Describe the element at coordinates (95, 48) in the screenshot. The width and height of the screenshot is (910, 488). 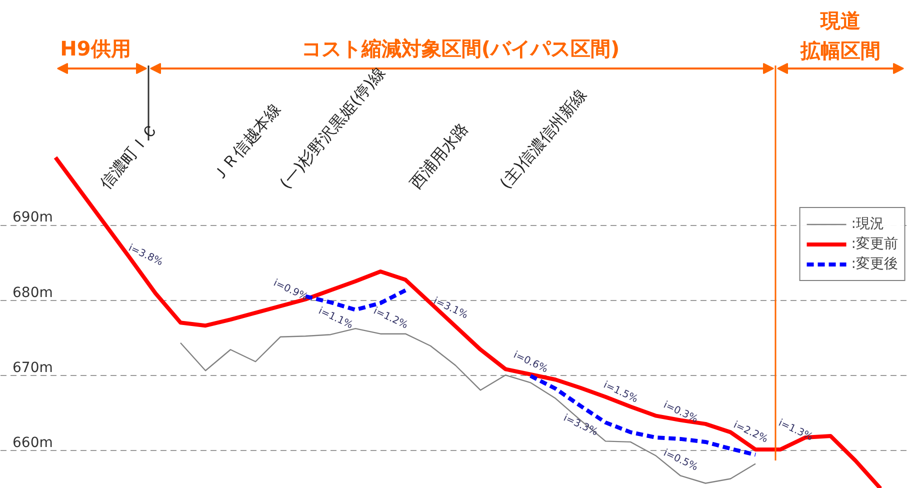
I see `annotation: H9供用` at that location.